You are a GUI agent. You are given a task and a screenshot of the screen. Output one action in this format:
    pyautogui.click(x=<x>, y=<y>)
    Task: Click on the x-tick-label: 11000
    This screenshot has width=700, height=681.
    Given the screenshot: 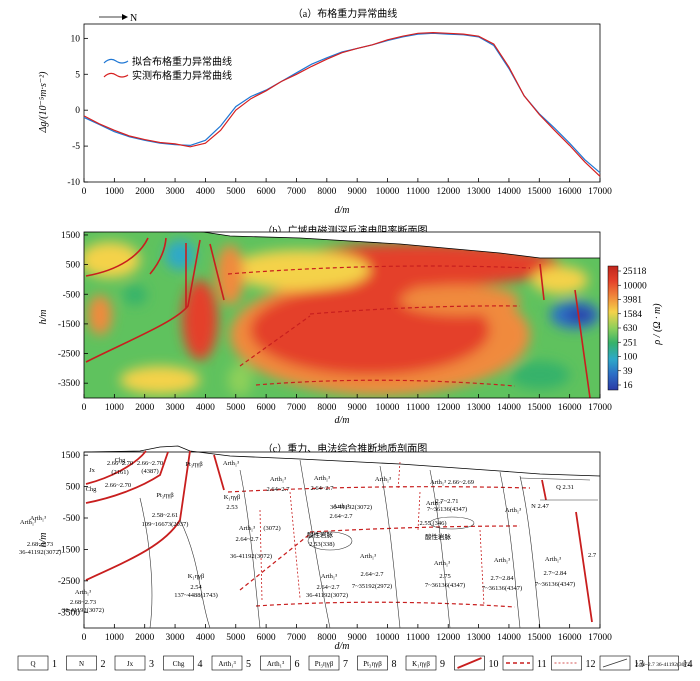 What is the action you would take?
    pyautogui.click(x=418, y=408)
    